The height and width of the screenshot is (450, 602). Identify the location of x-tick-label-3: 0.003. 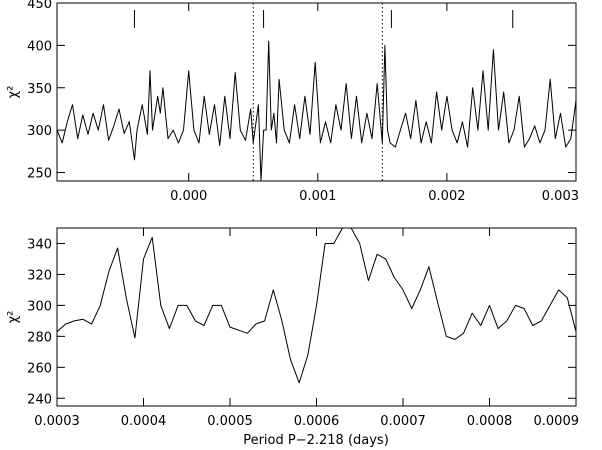
(560, 196).